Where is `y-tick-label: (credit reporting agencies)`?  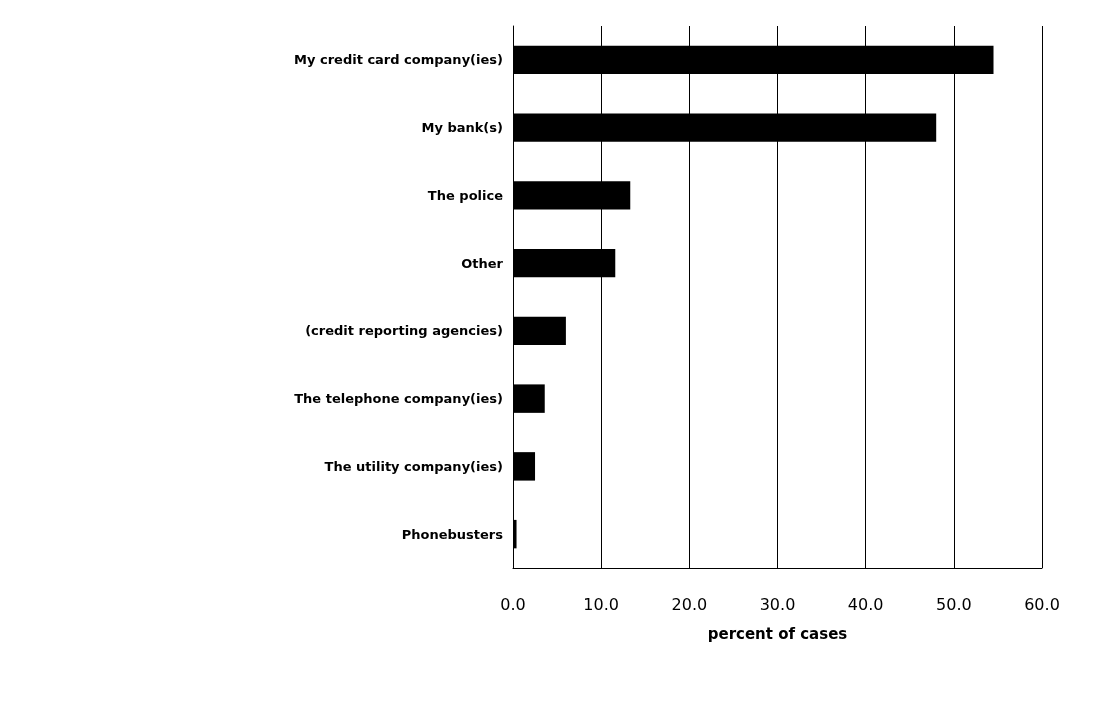
y-tick-label: (credit reporting agencies) is located at coordinates (404, 331).